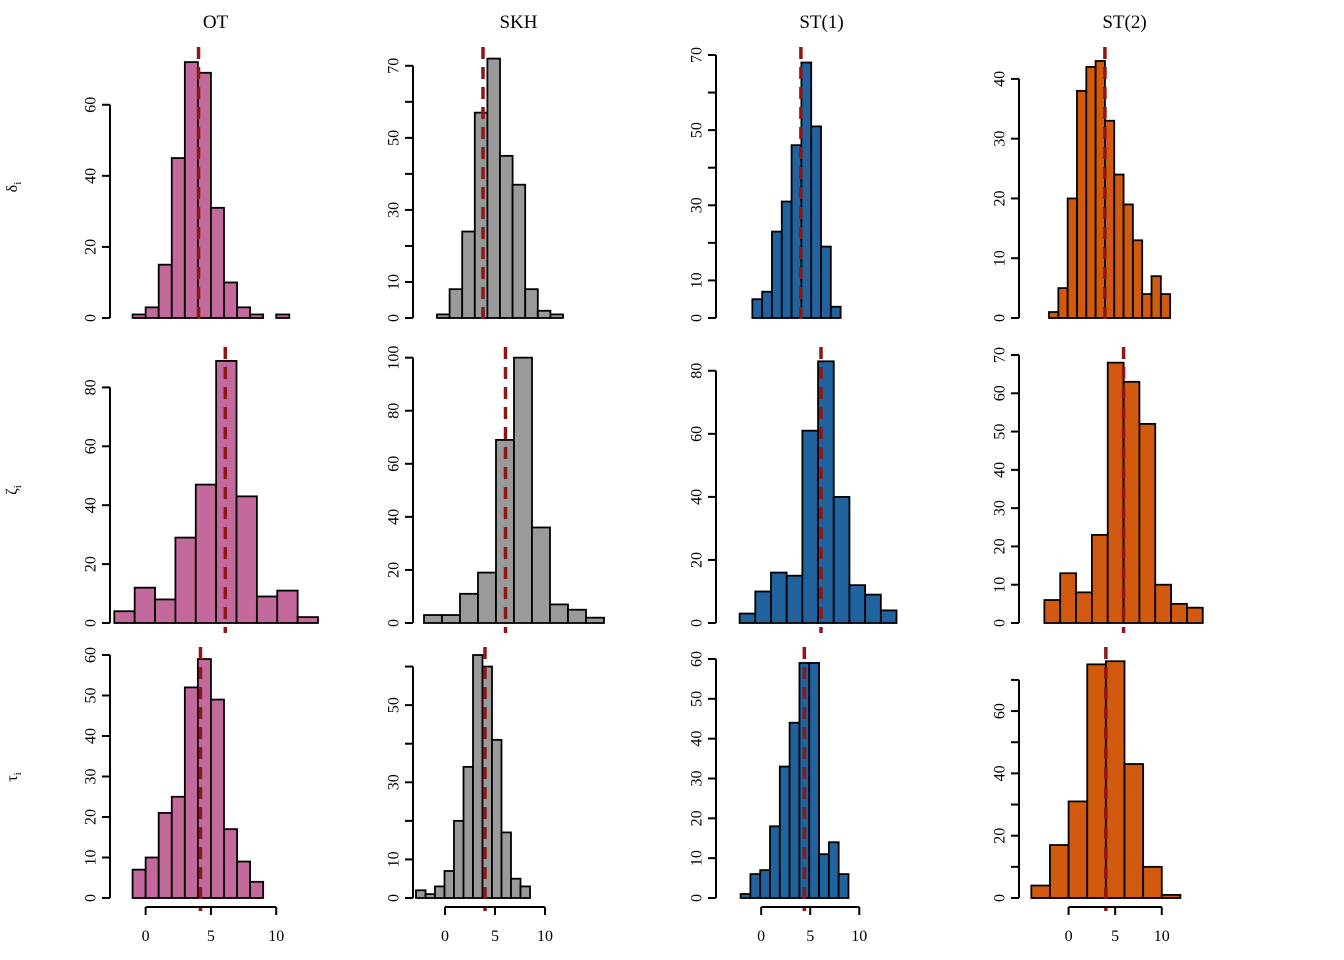 The width and height of the screenshot is (1344, 960). I want to click on panel-SKH-tau: 0 10 30 50 0 5 10, so click(482, 802).